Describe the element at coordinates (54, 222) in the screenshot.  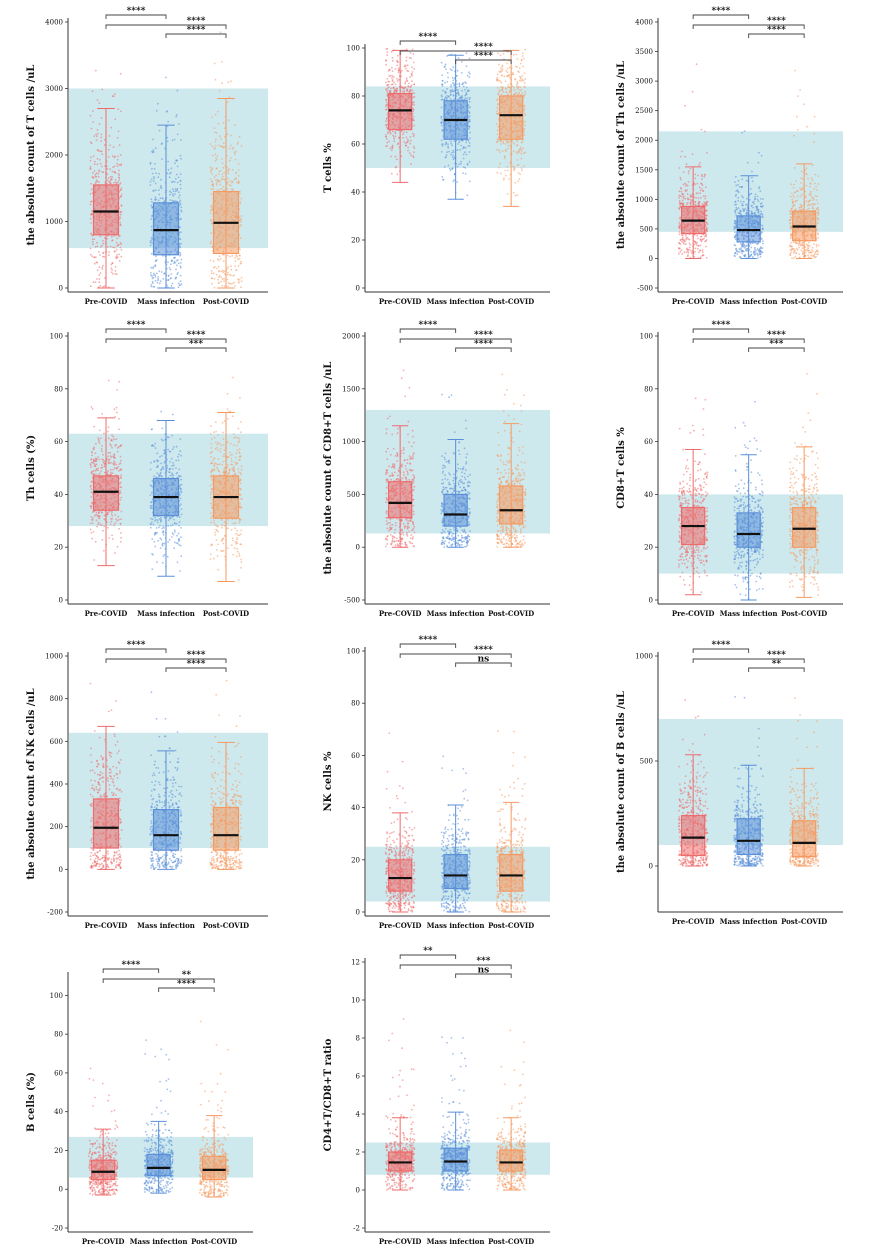
I see `y-tick-label: 1000` at that location.